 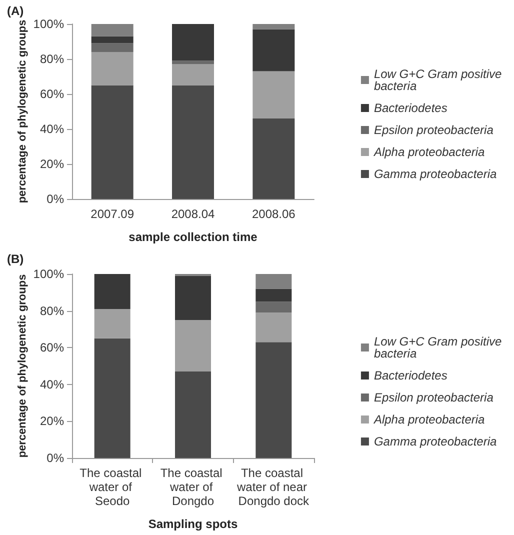 I want to click on x-tick-label: 2008.06, so click(x=274, y=214).